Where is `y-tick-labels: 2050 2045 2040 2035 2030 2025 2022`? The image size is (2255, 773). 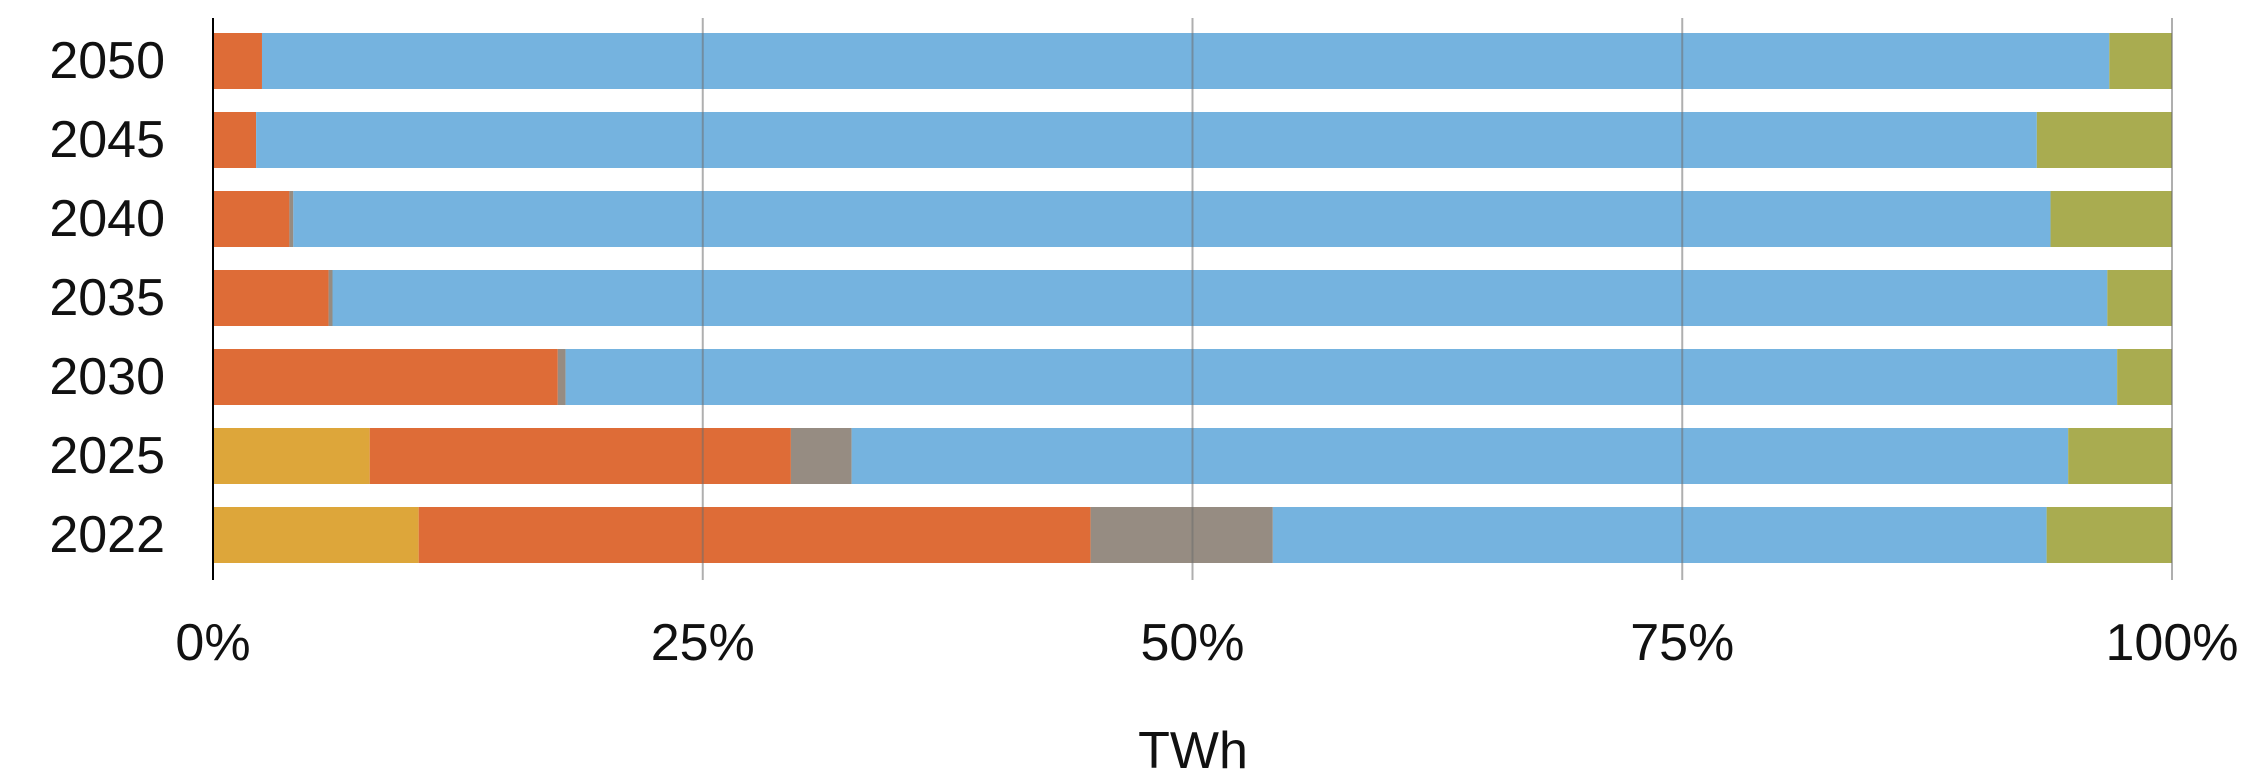
y-tick-labels: 2050 2045 2040 2035 2030 2025 2022 is located at coordinates (107, 298).